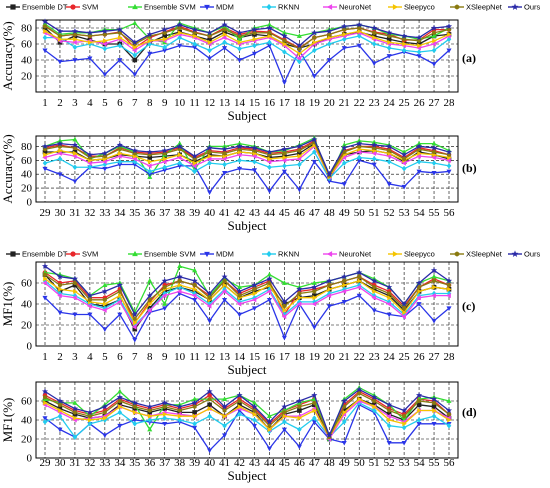 The image size is (550, 488). What do you see at coordinates (247, 225) in the screenshot?
I see `x-axis-label: Subject` at bounding box center [247, 225].